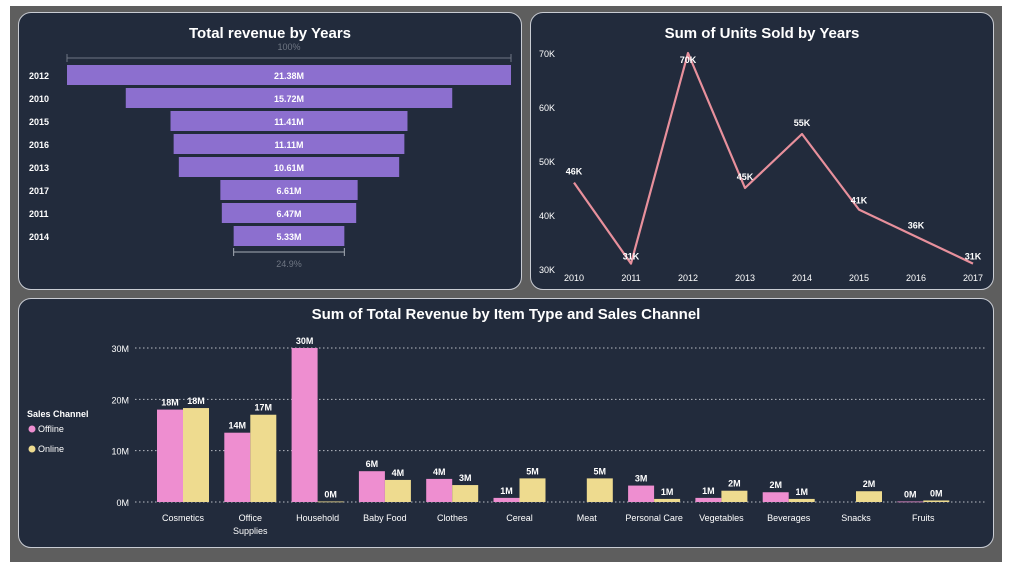 This screenshot has width=1016, height=564. What do you see at coordinates (547, 108) in the screenshot?
I see `line-ytick-label: 60K` at bounding box center [547, 108].